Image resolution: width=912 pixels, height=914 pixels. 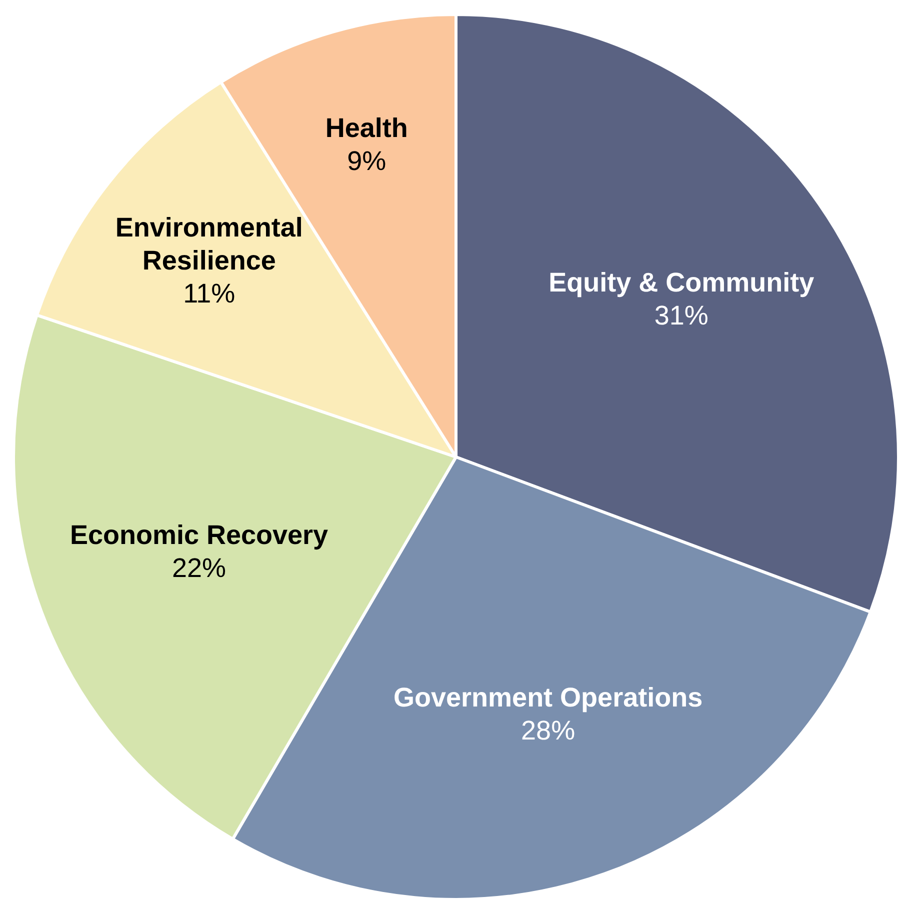 What do you see at coordinates (681, 283) in the screenshot?
I see `slice-label: Equity & Community` at bounding box center [681, 283].